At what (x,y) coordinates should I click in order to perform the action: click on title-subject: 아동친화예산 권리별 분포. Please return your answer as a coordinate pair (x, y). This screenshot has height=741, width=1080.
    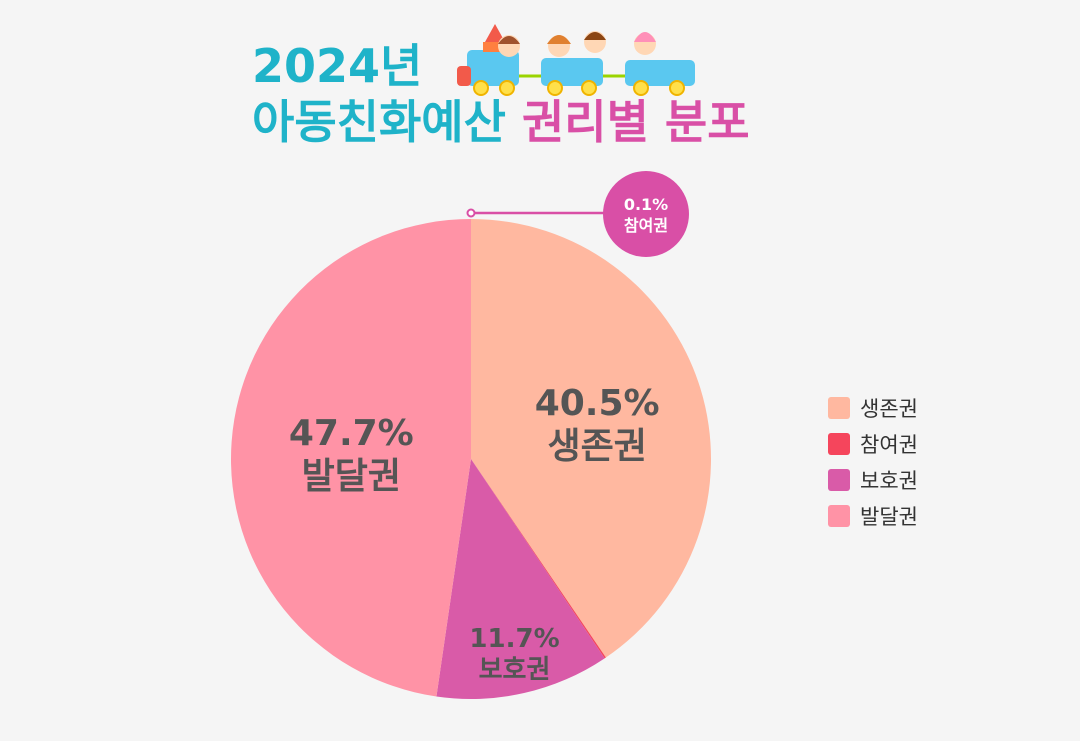
    Looking at the image, I should click on (501, 122).